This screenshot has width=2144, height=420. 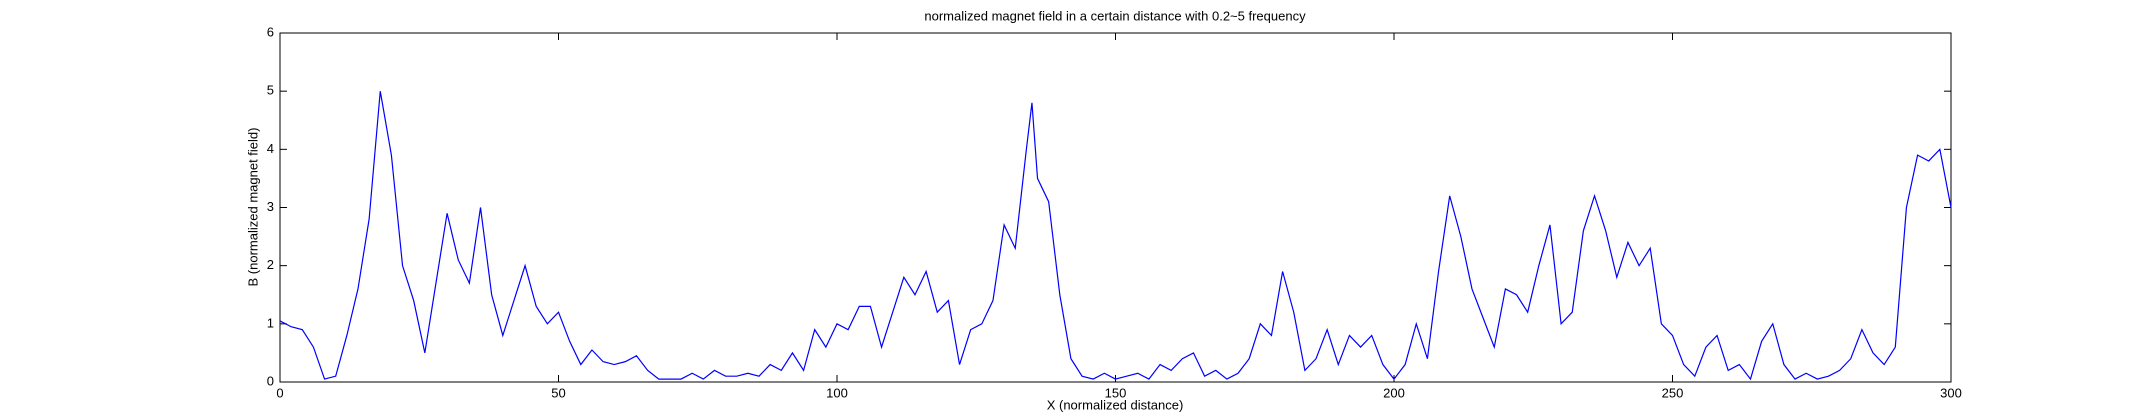 I want to click on x-tick-label: 300, so click(x=1951, y=392).